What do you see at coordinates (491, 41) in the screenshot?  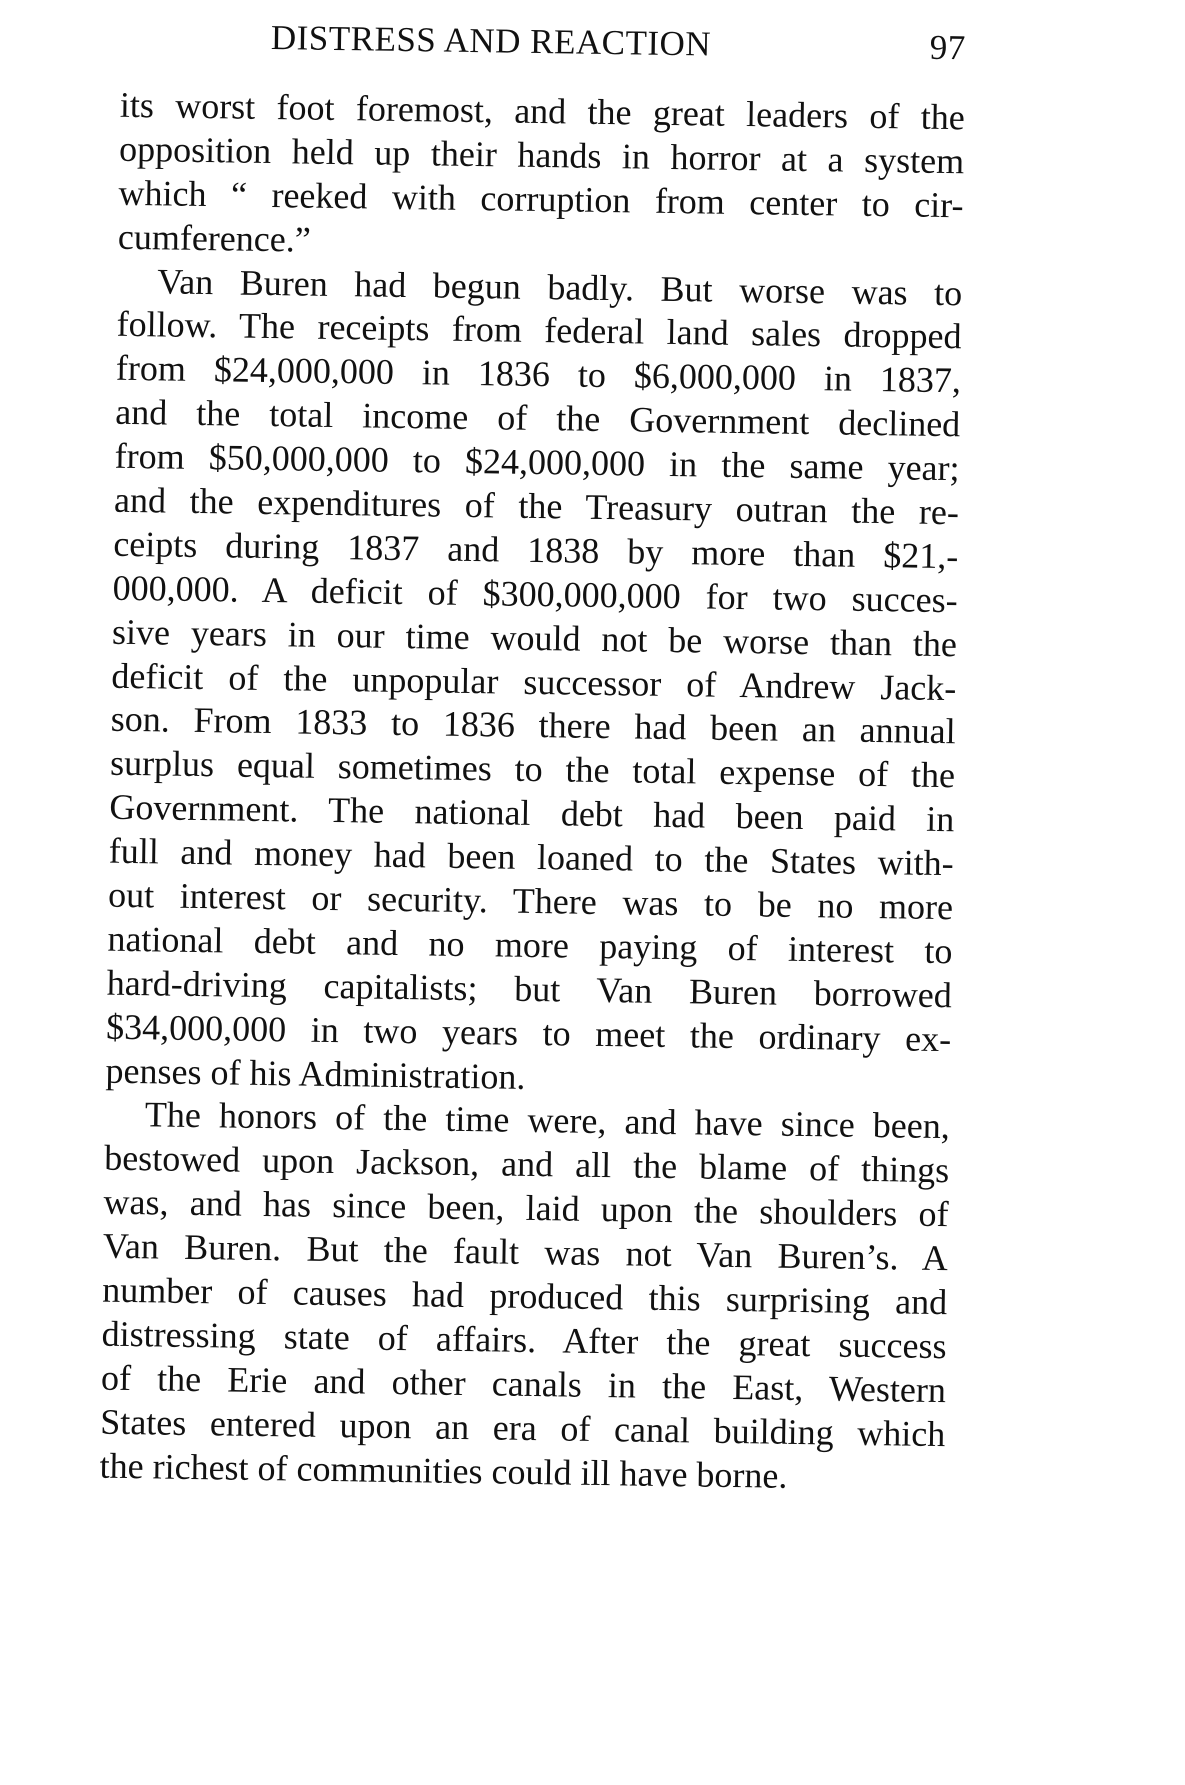 I see `running-title: DISTRESS AND REACTION` at bounding box center [491, 41].